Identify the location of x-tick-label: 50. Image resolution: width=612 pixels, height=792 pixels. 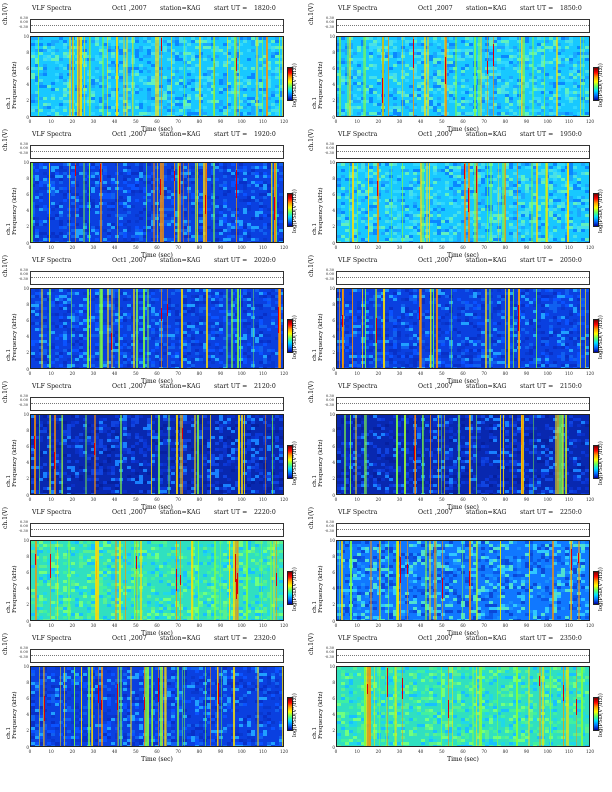
(442, 499).